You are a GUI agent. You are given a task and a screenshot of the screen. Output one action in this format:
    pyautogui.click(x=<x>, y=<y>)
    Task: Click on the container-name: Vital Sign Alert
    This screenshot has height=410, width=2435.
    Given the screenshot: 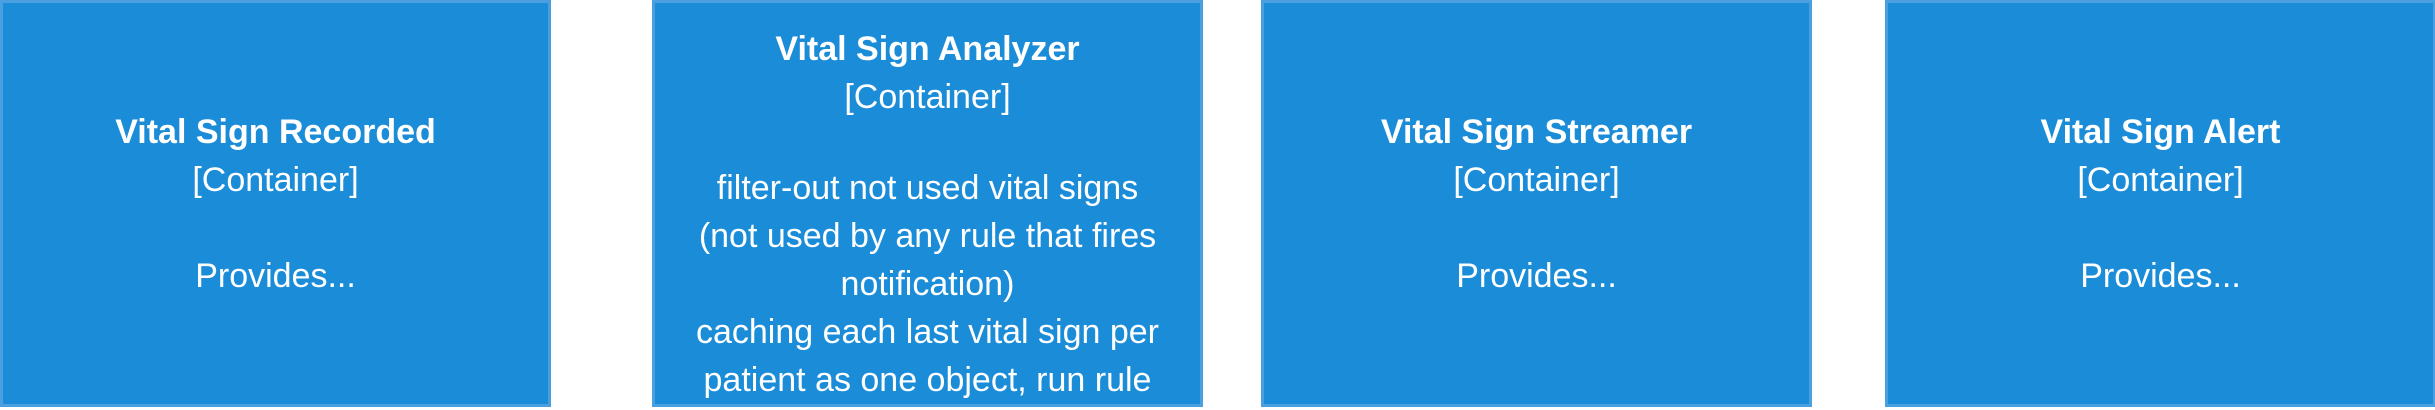 What is the action you would take?
    pyautogui.click(x=2160, y=131)
    